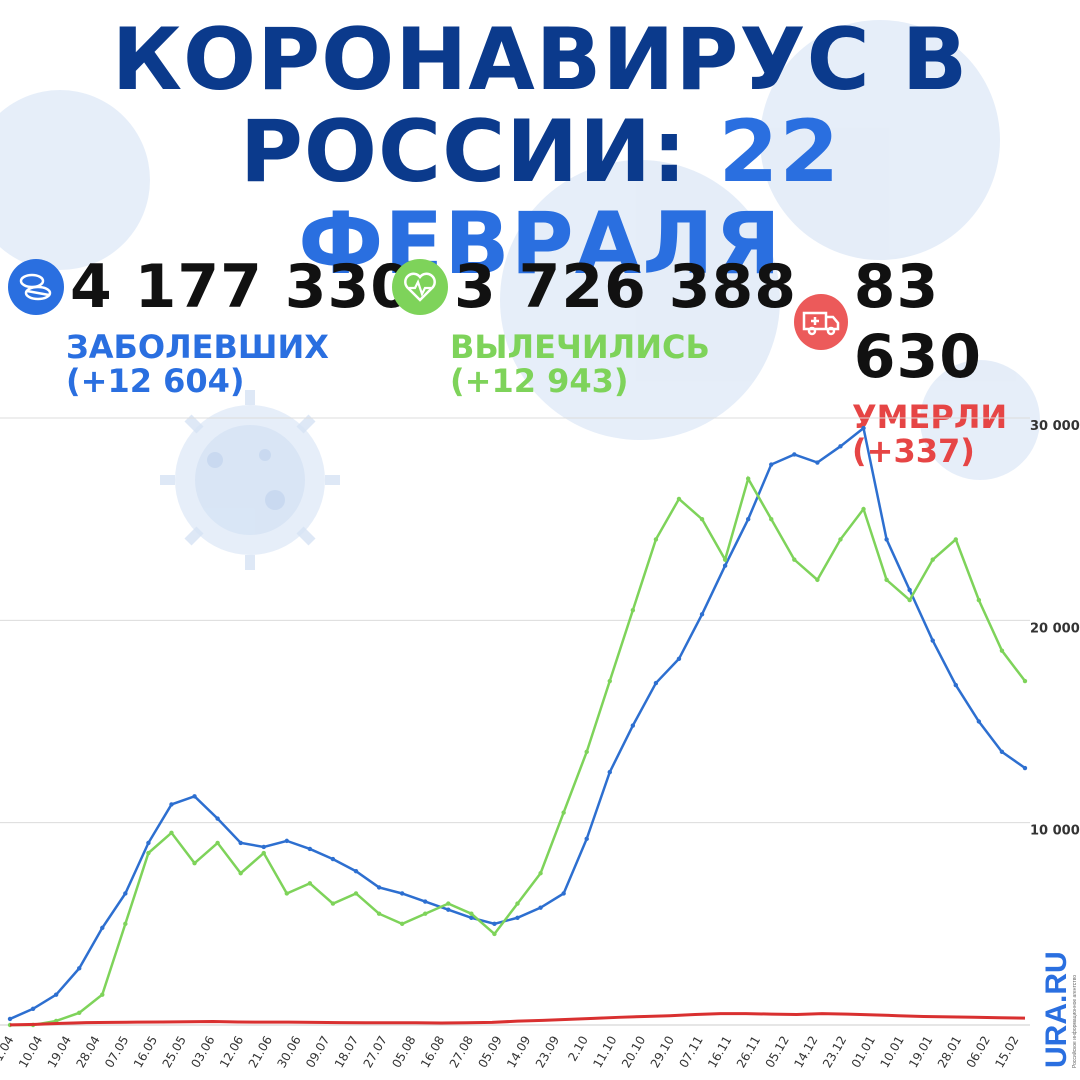  Describe the element at coordinates (821, 322) in the screenshot. I see `ambulance-icon` at that location.